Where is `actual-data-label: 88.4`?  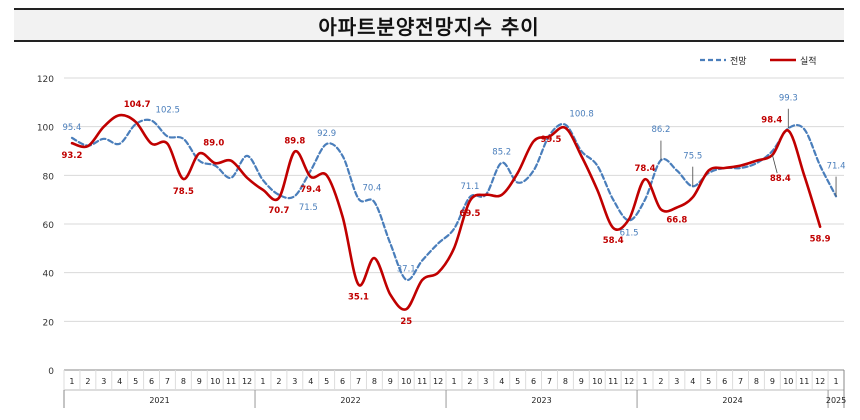
actual-data-label: 88.4 is located at coordinates (780, 179).